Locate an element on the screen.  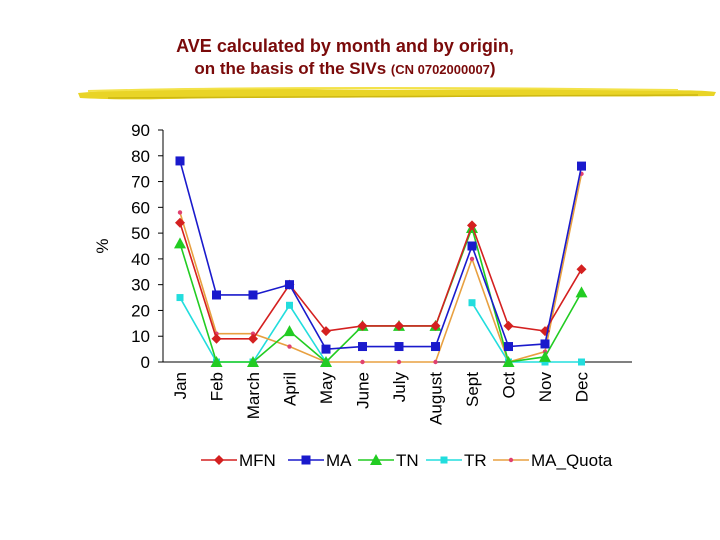
chart-title-line2: on the basis of the SIVs (CN 0702000007) is located at coordinates (345, 69).